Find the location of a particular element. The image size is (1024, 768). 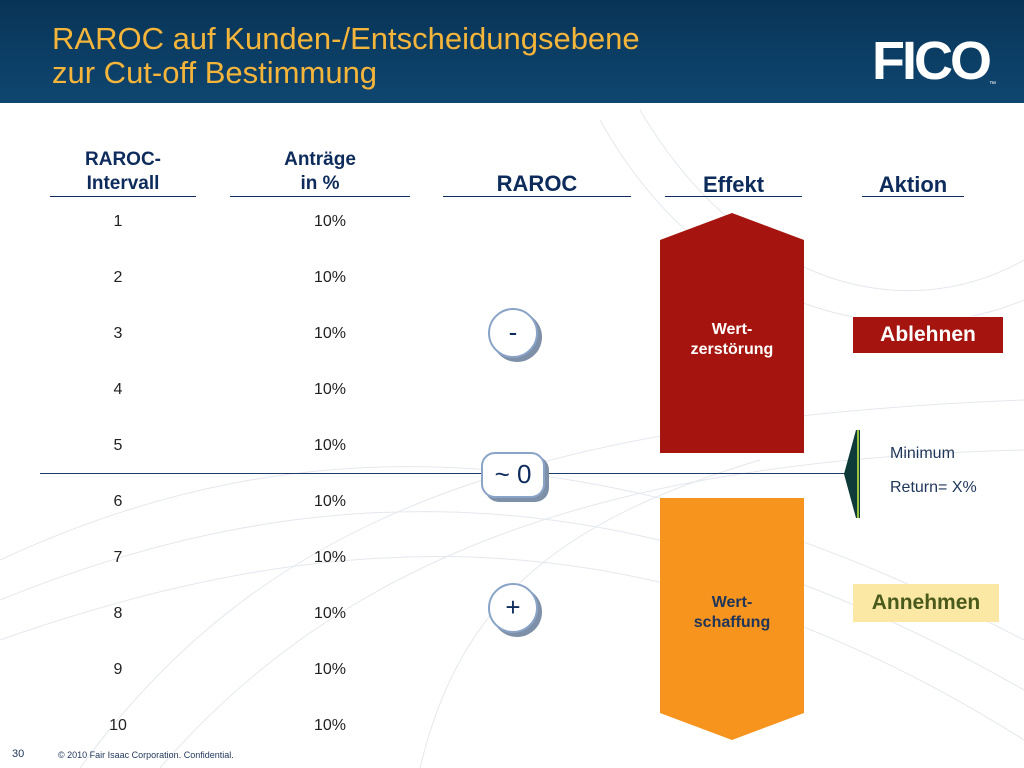

header-raroc-intervall-line2: Intervall is located at coordinates (123, 183).